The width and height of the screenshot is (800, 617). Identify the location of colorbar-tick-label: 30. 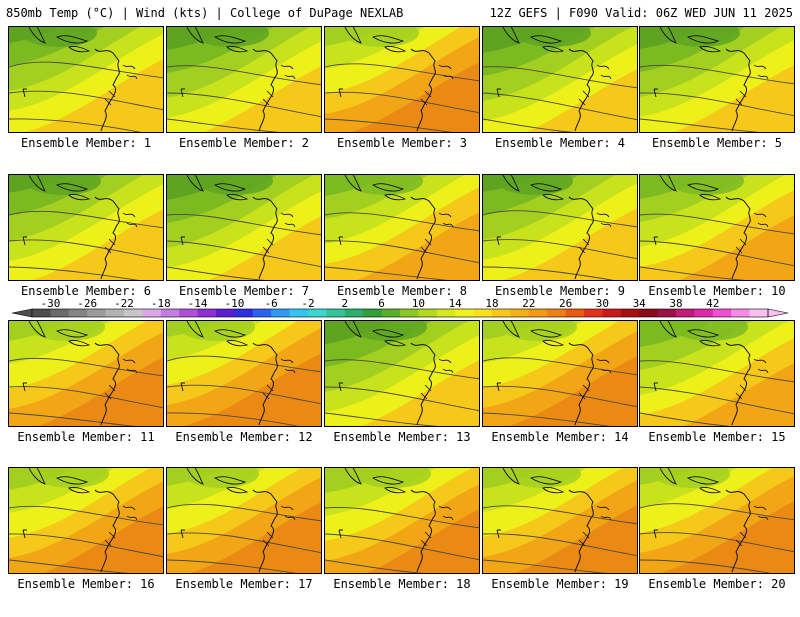
(602, 303).